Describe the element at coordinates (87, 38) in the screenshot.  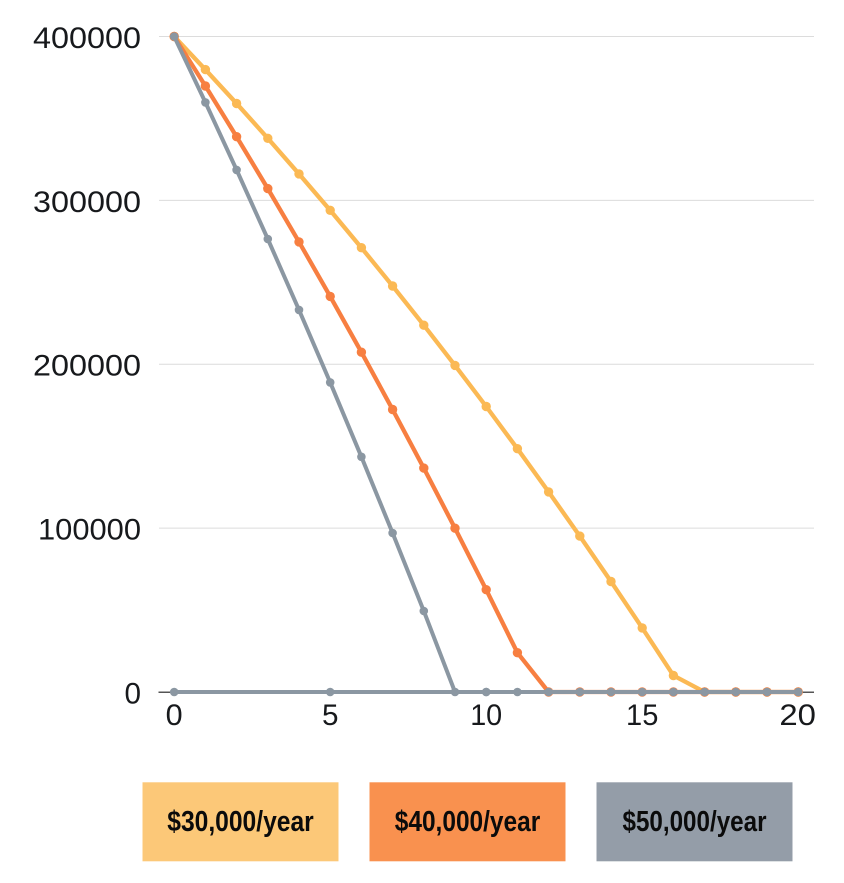
I see `svg-text: 400000` at that location.